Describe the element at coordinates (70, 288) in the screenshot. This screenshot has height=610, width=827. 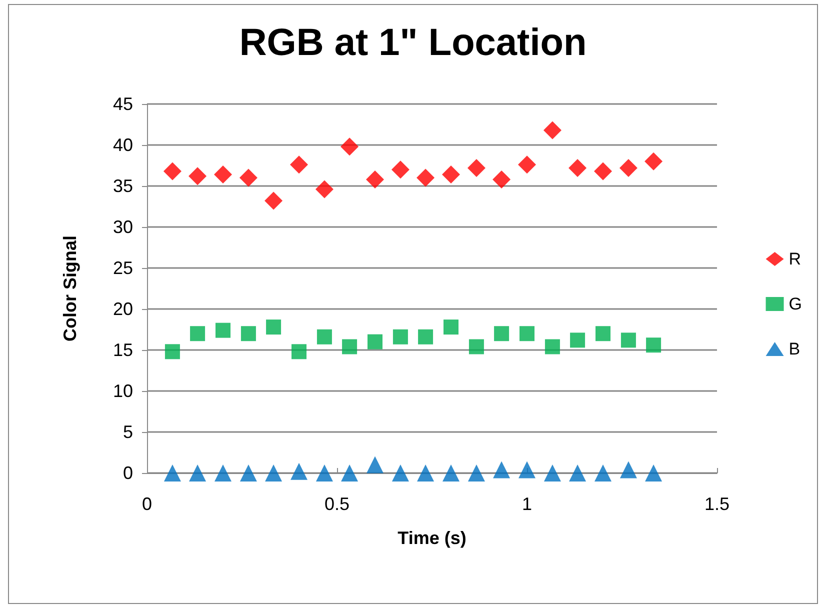
I see `y-axis-title: Color Signal` at that location.